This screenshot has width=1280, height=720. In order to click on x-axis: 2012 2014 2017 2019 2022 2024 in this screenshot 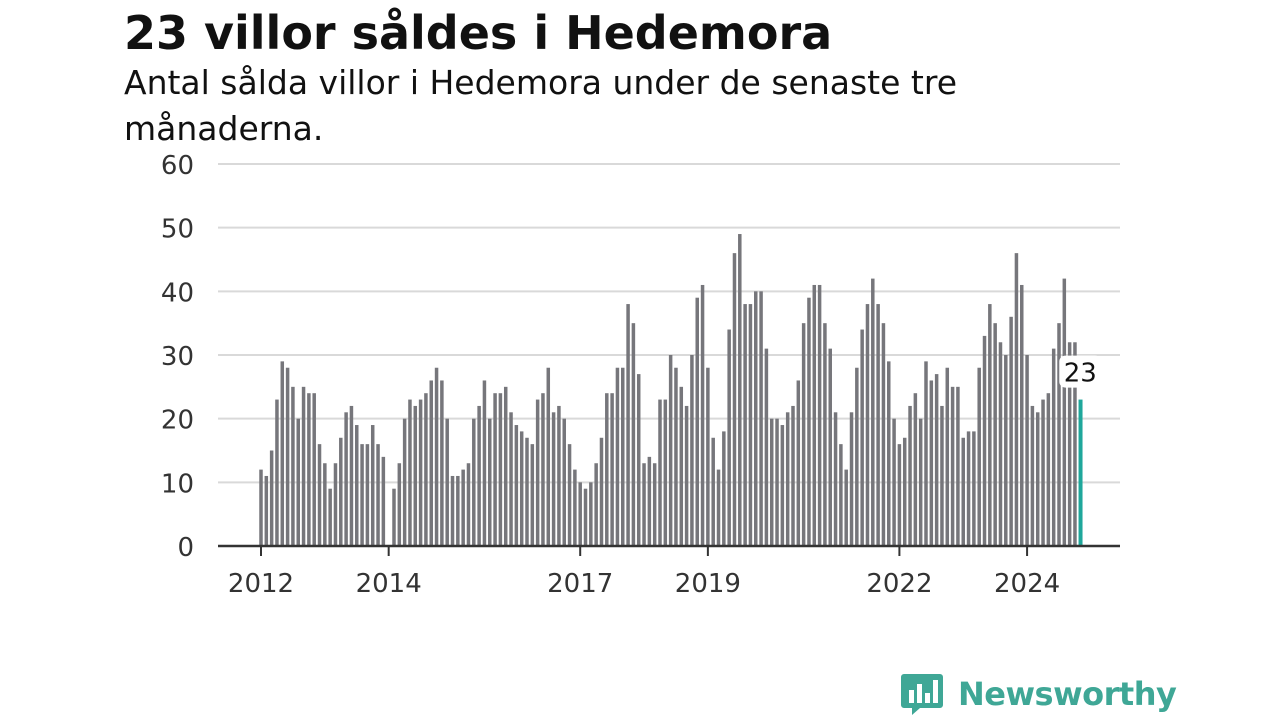, I will do `click(669, 571)`.